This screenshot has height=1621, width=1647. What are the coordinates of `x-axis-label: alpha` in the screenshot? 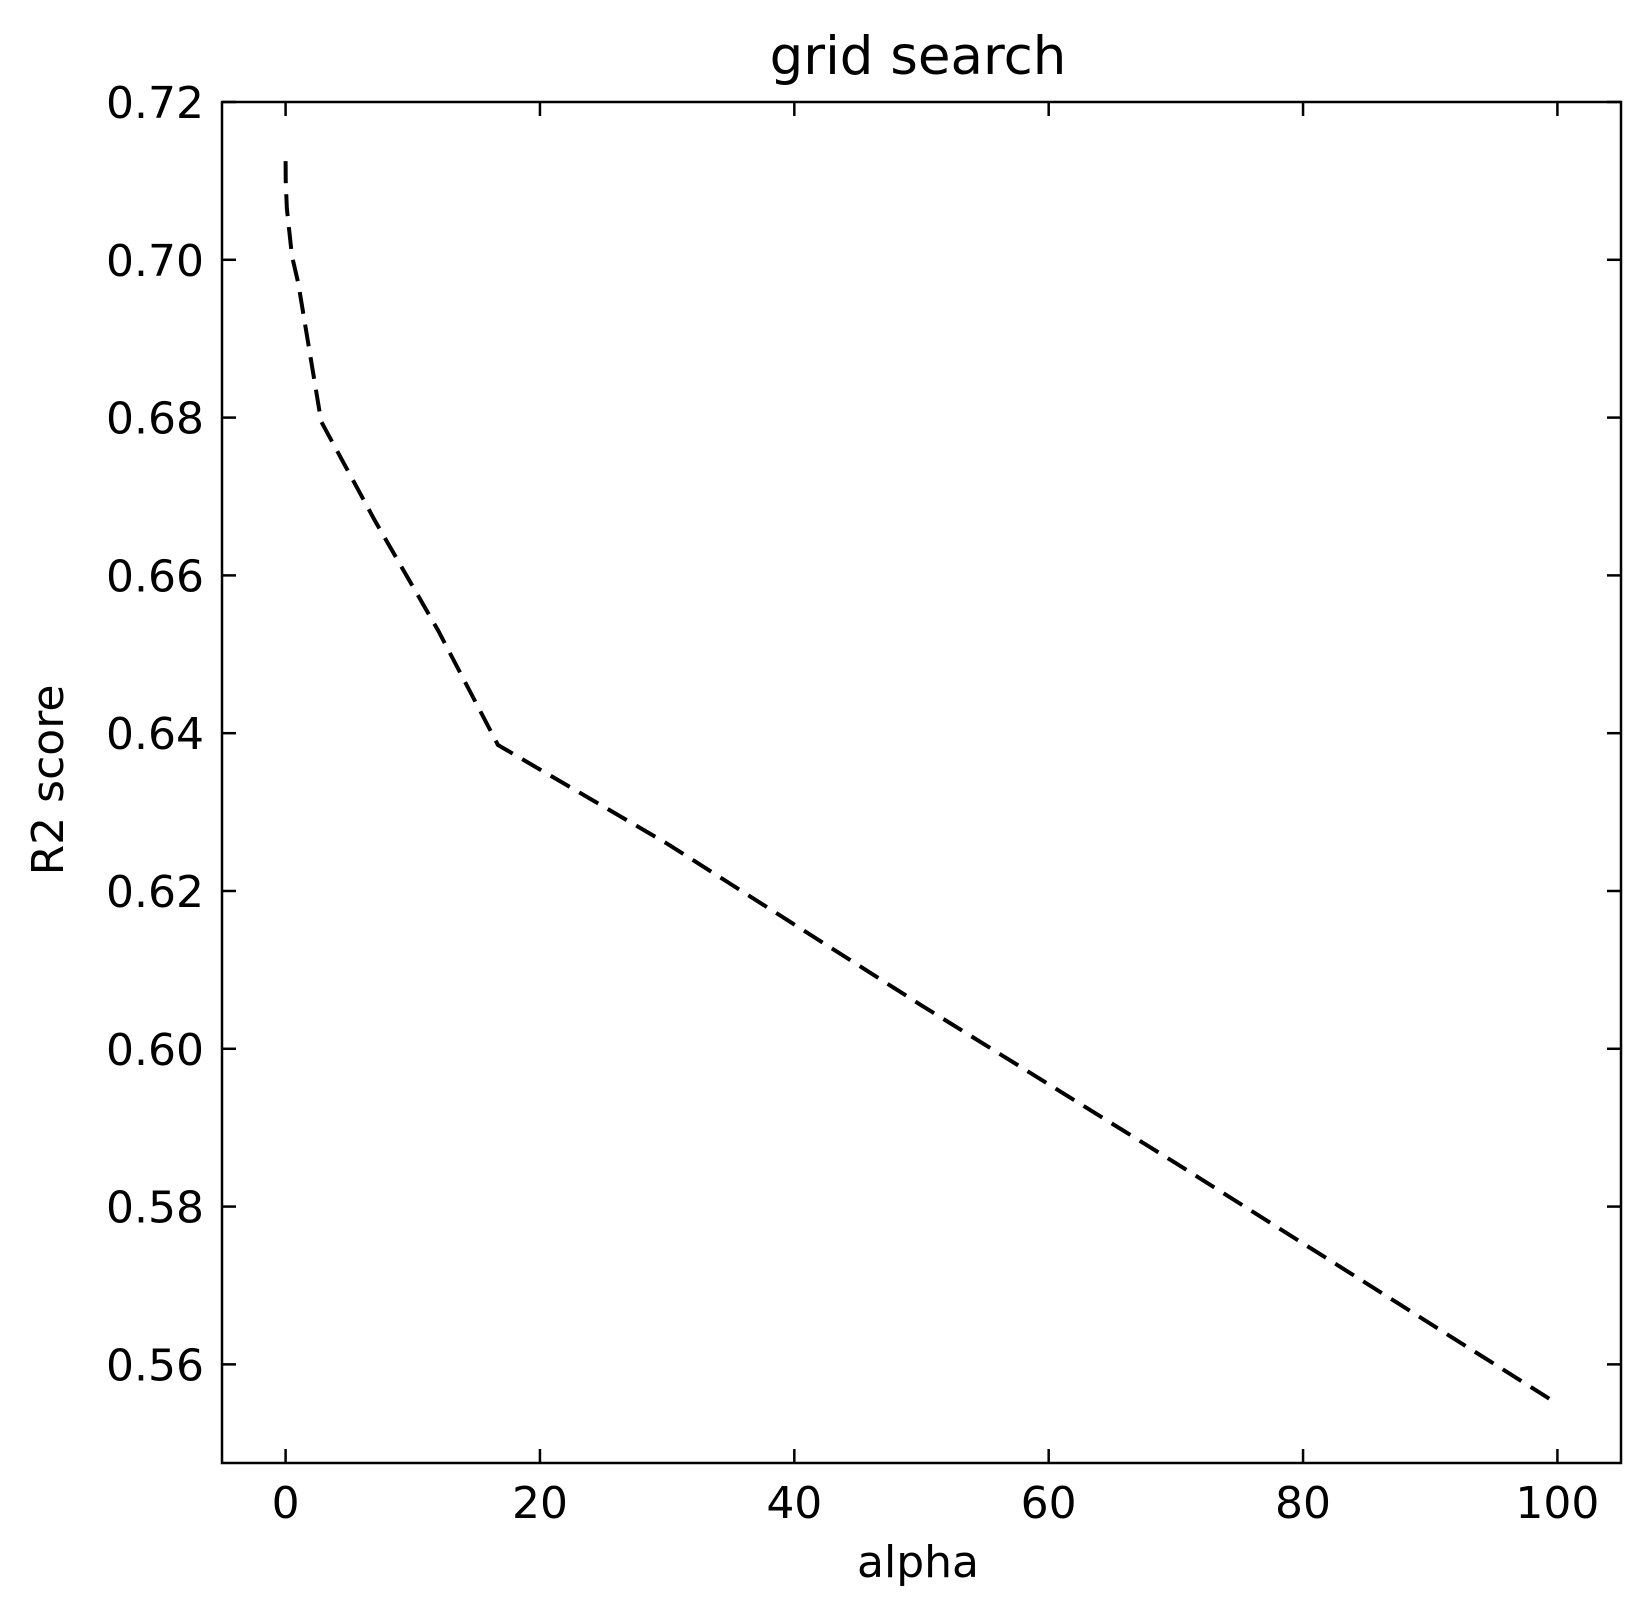 It's located at (918, 1562).